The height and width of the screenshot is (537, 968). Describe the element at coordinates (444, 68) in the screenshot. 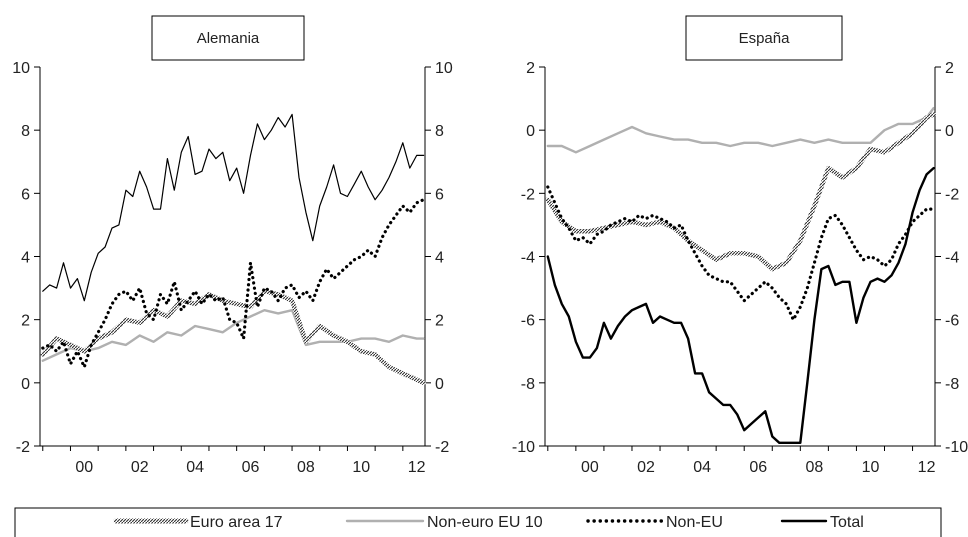

I see `y-tick-label-right: 10` at that location.